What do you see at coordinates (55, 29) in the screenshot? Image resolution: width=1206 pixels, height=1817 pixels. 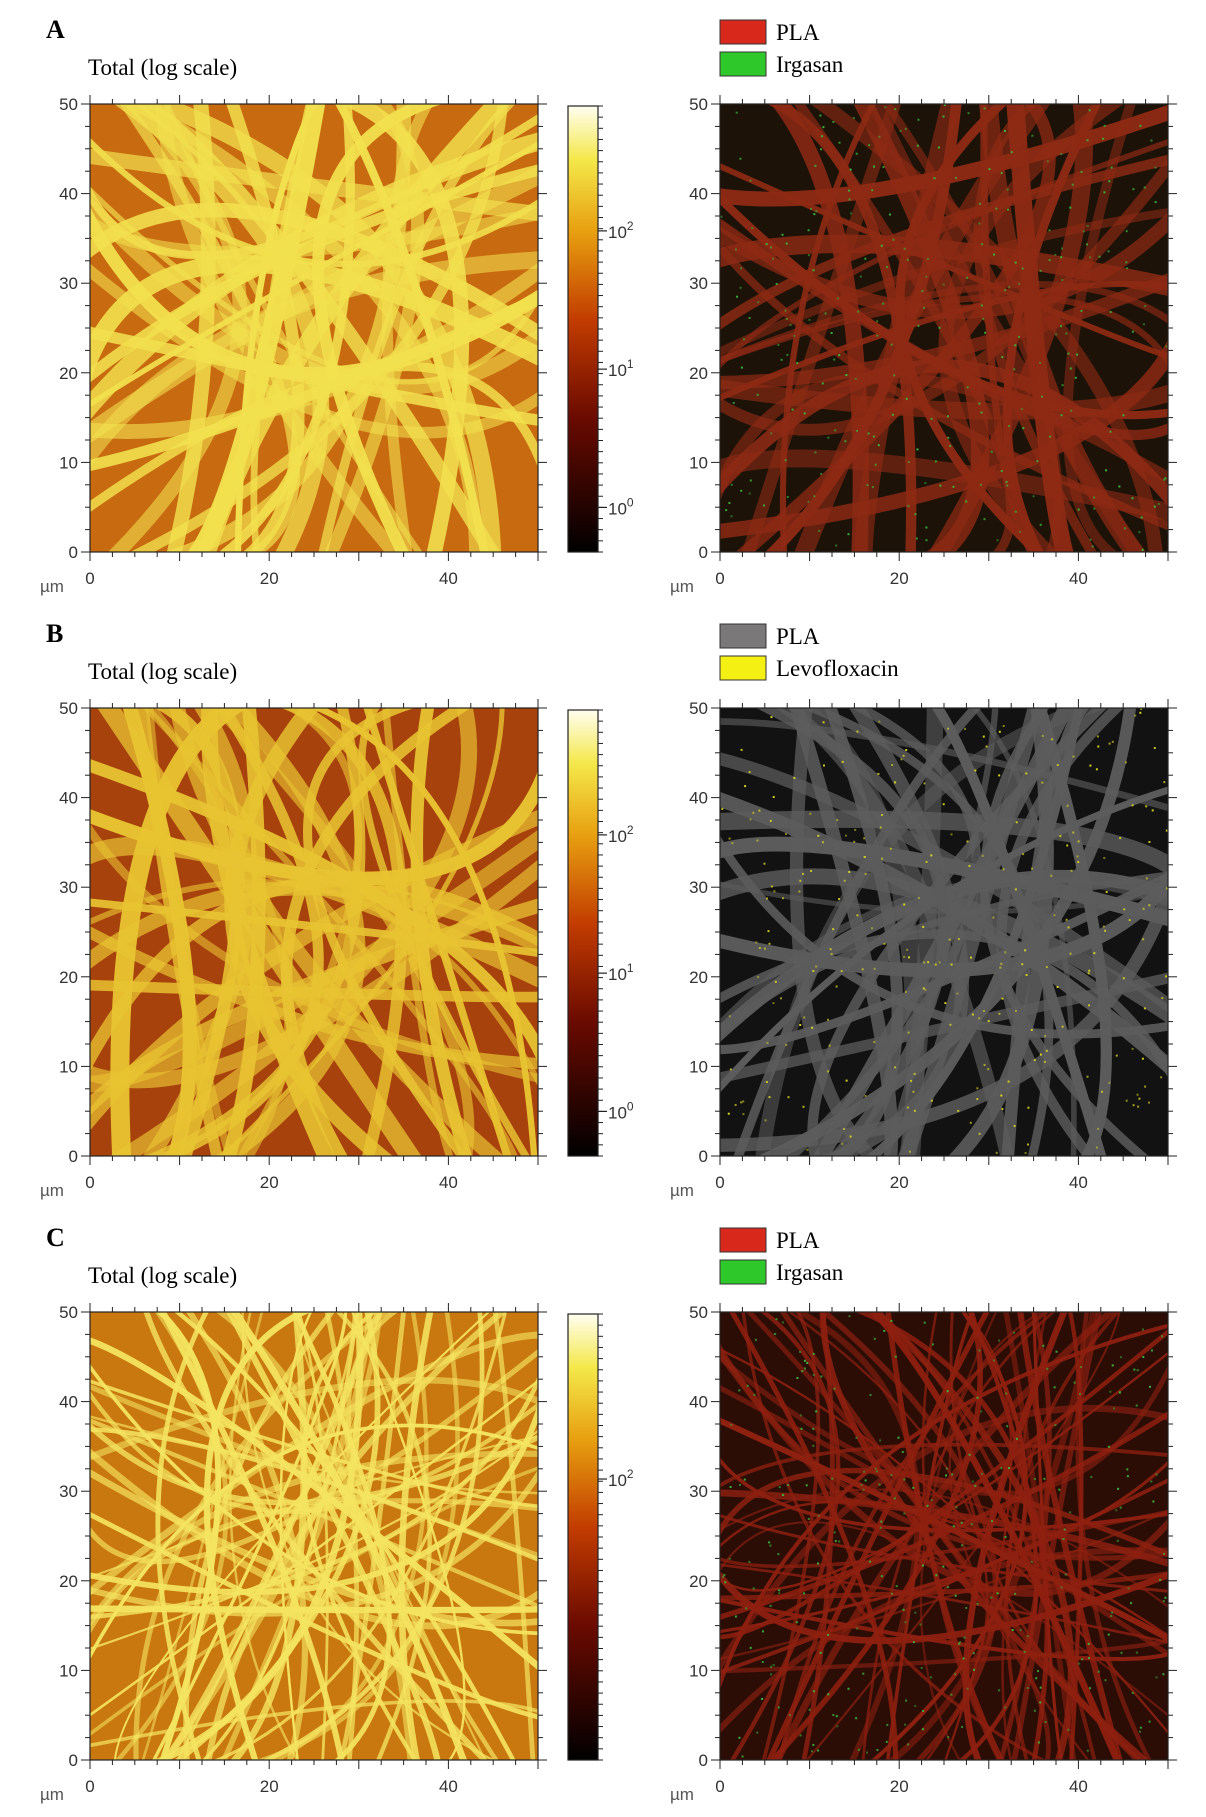 I see `panel-letter: A` at bounding box center [55, 29].